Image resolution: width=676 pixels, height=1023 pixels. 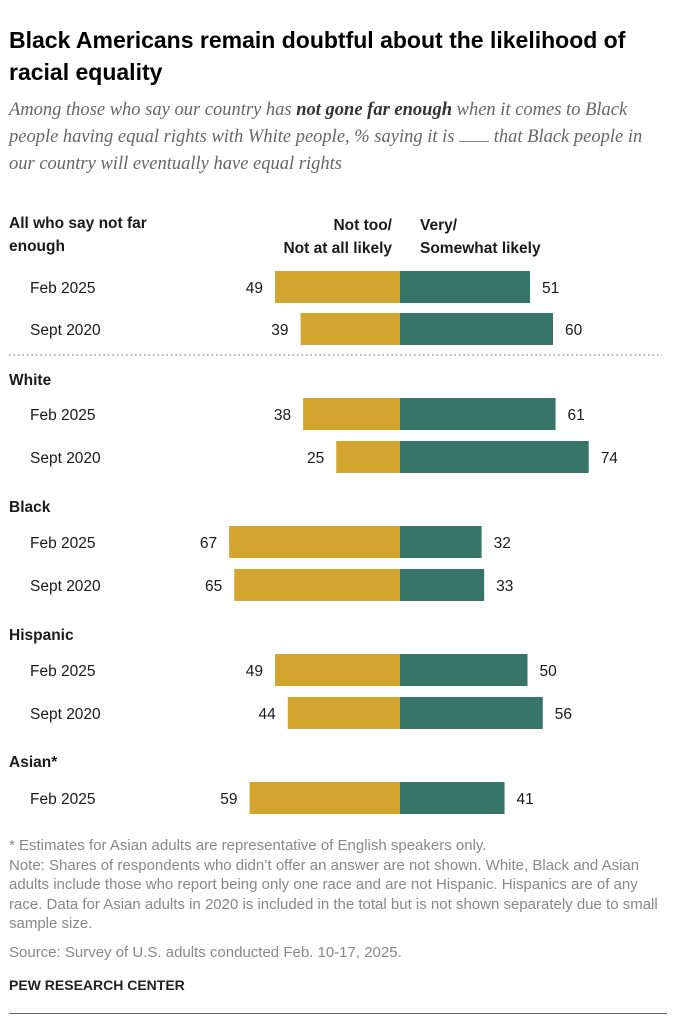 I want to click on subtitle-emphasis: not gone far enough, so click(x=374, y=110).